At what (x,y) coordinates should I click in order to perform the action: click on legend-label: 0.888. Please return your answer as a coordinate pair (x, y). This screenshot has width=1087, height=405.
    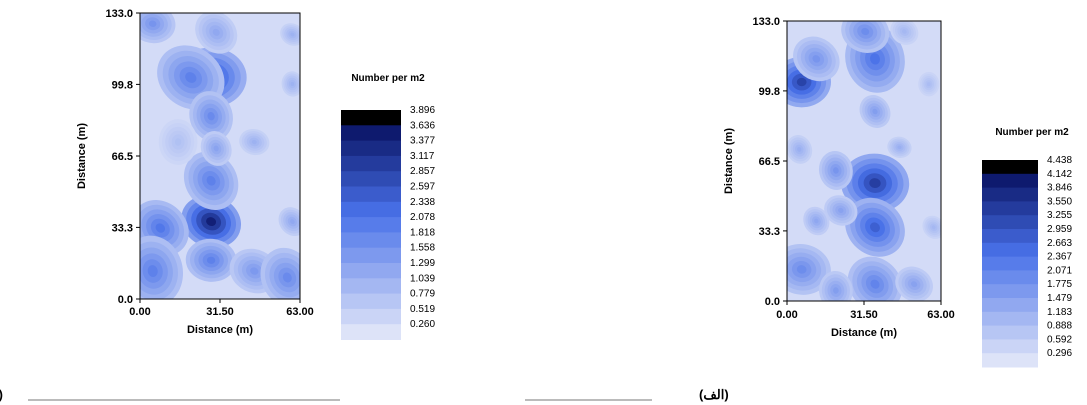
    Looking at the image, I should click on (1059, 326).